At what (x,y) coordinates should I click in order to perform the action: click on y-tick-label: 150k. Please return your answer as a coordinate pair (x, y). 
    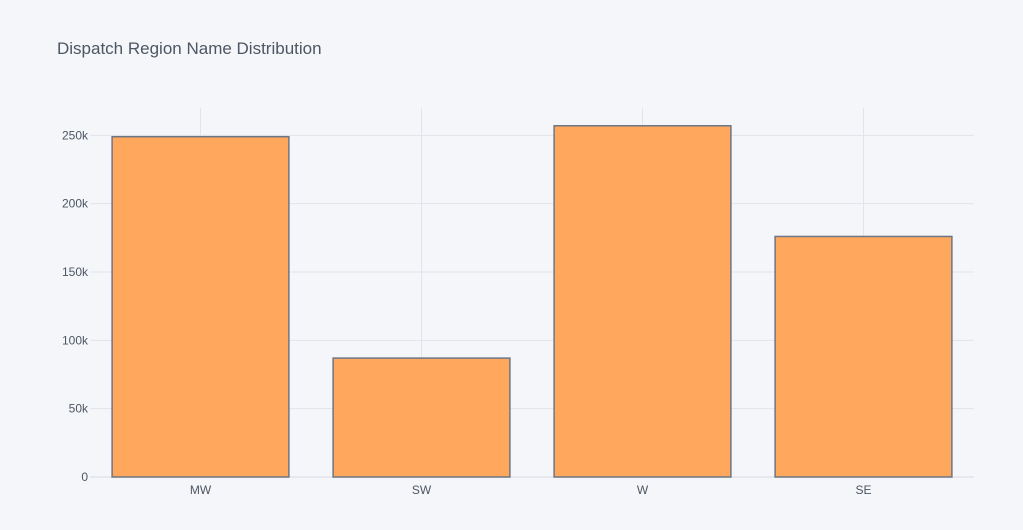
    Looking at the image, I should click on (75, 272).